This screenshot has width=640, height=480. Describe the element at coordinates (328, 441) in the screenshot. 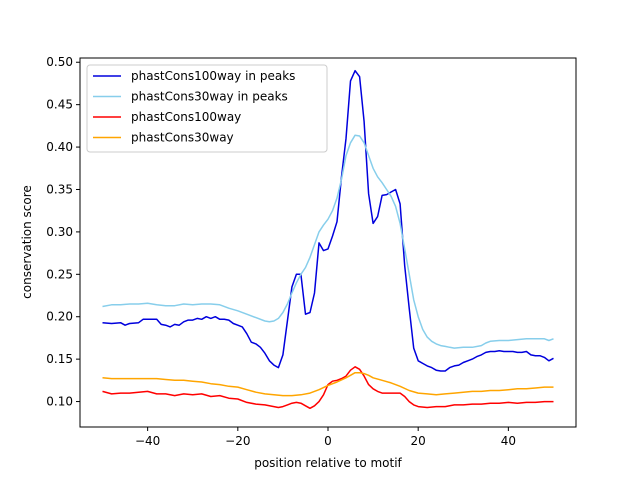

I see `x-tick-label: 0` at that location.